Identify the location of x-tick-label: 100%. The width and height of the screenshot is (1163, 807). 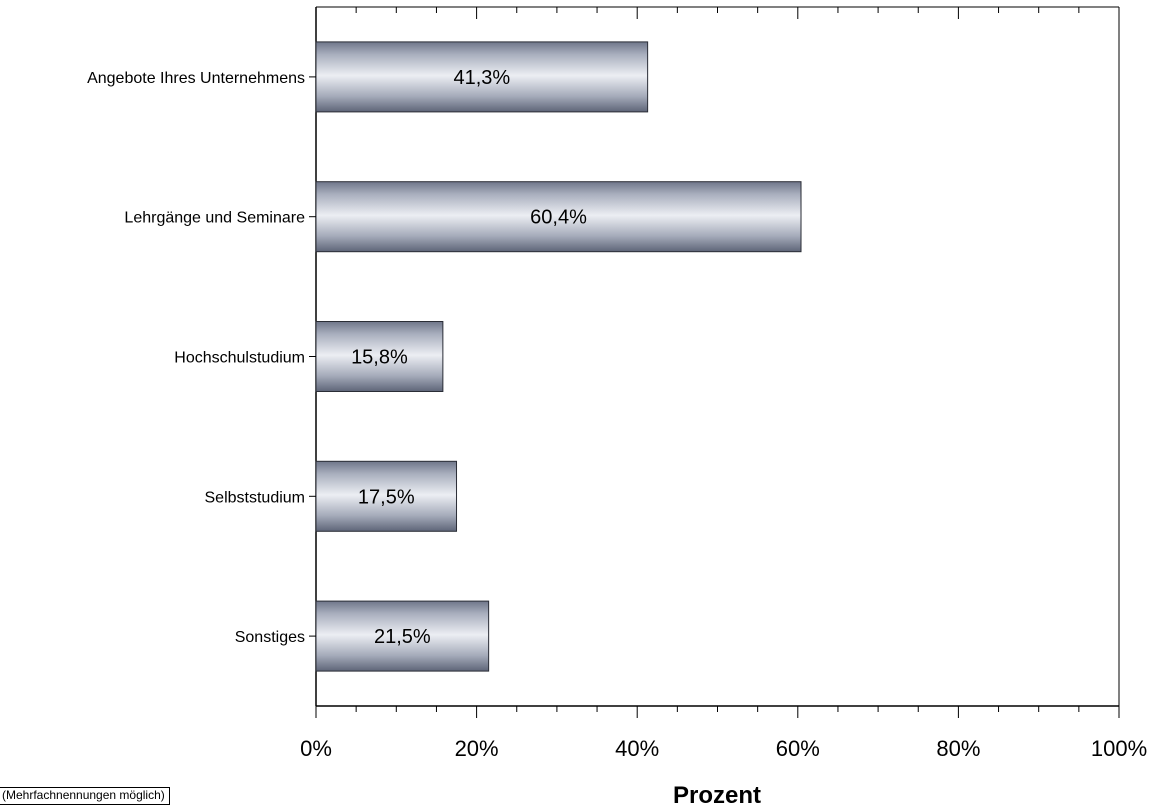
(1119, 748).